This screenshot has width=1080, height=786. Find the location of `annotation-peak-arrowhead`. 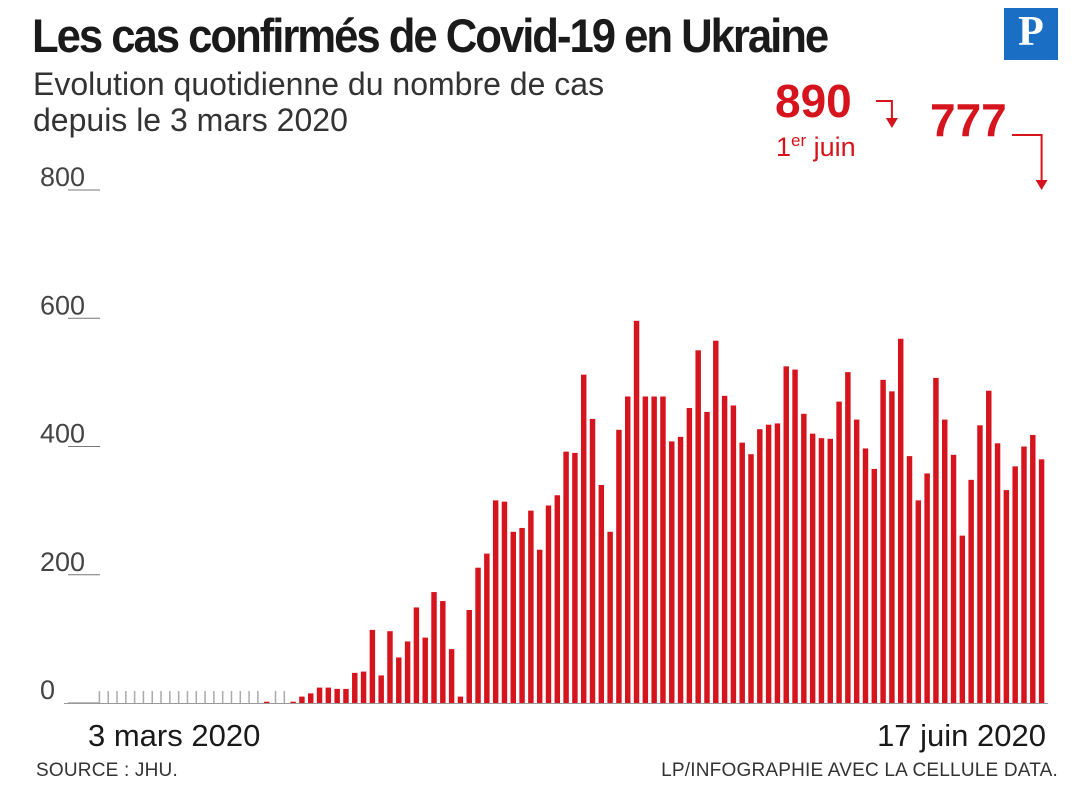

annotation-peak-arrowhead is located at coordinates (891, 123).